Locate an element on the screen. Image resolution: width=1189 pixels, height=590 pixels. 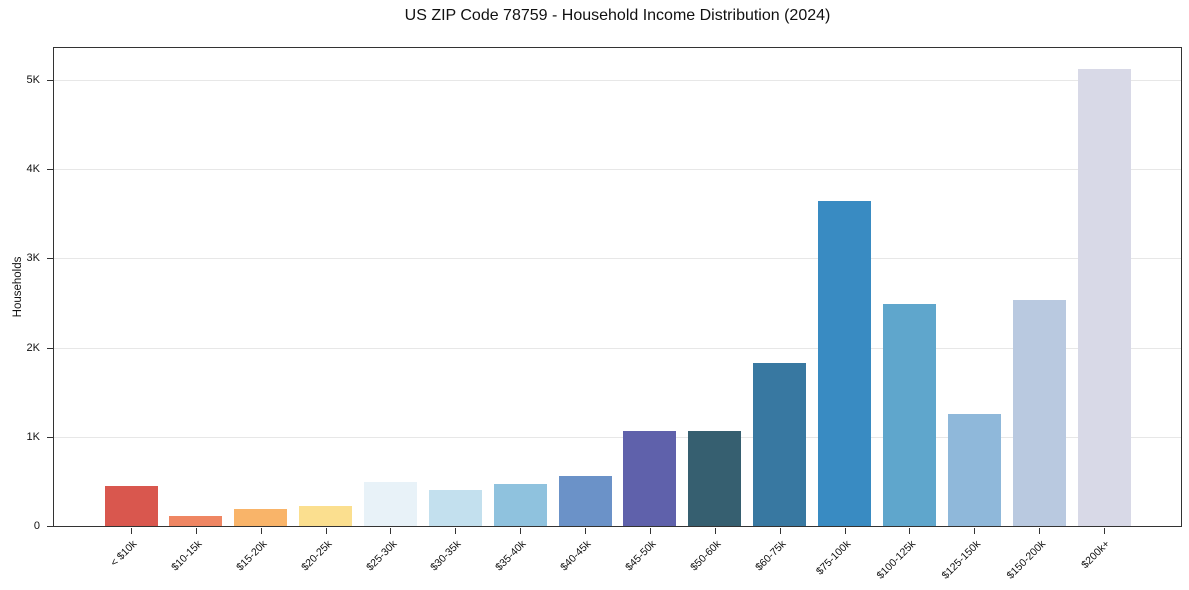
x-tick-label: $40-45k is located at coordinates (576, 556).